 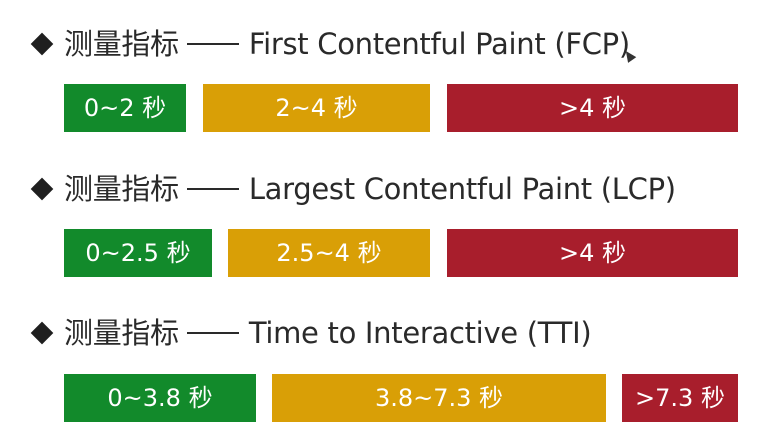 I want to click on range-bar-moderate: 3.8~7.3 秒, so click(x=439, y=398).